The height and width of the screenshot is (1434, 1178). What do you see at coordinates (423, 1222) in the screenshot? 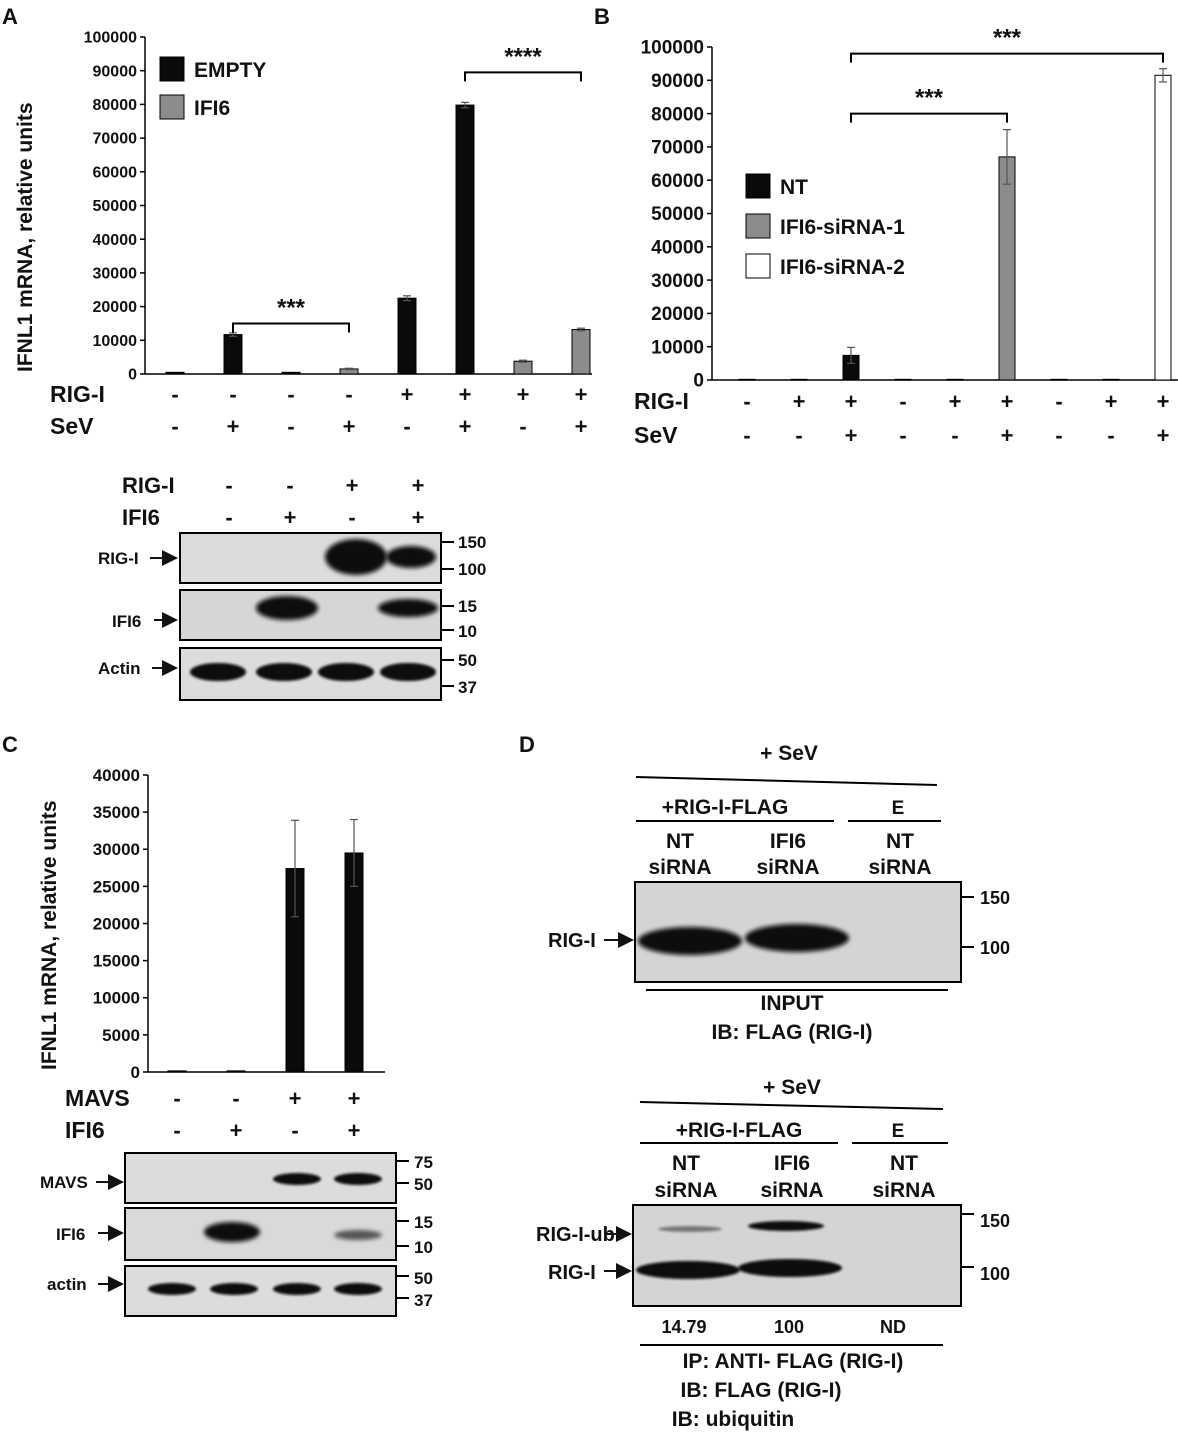
I see `mw-marker: 15` at bounding box center [423, 1222].